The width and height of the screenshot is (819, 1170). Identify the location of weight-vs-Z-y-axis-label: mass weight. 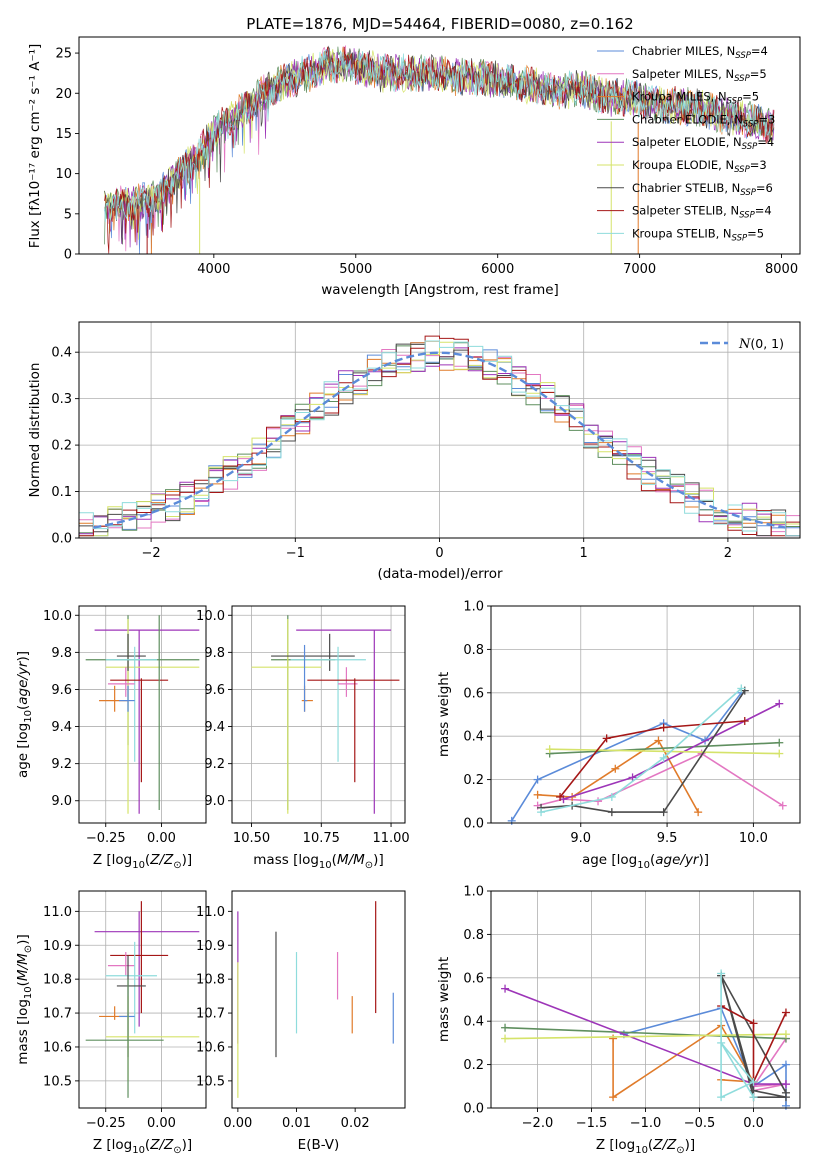
(444, 999).